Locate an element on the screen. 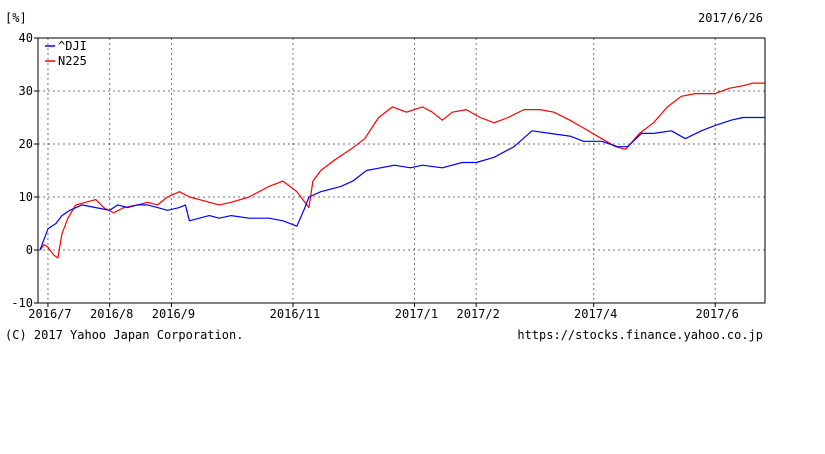  y-tick-label: 0 is located at coordinates (29, 250).